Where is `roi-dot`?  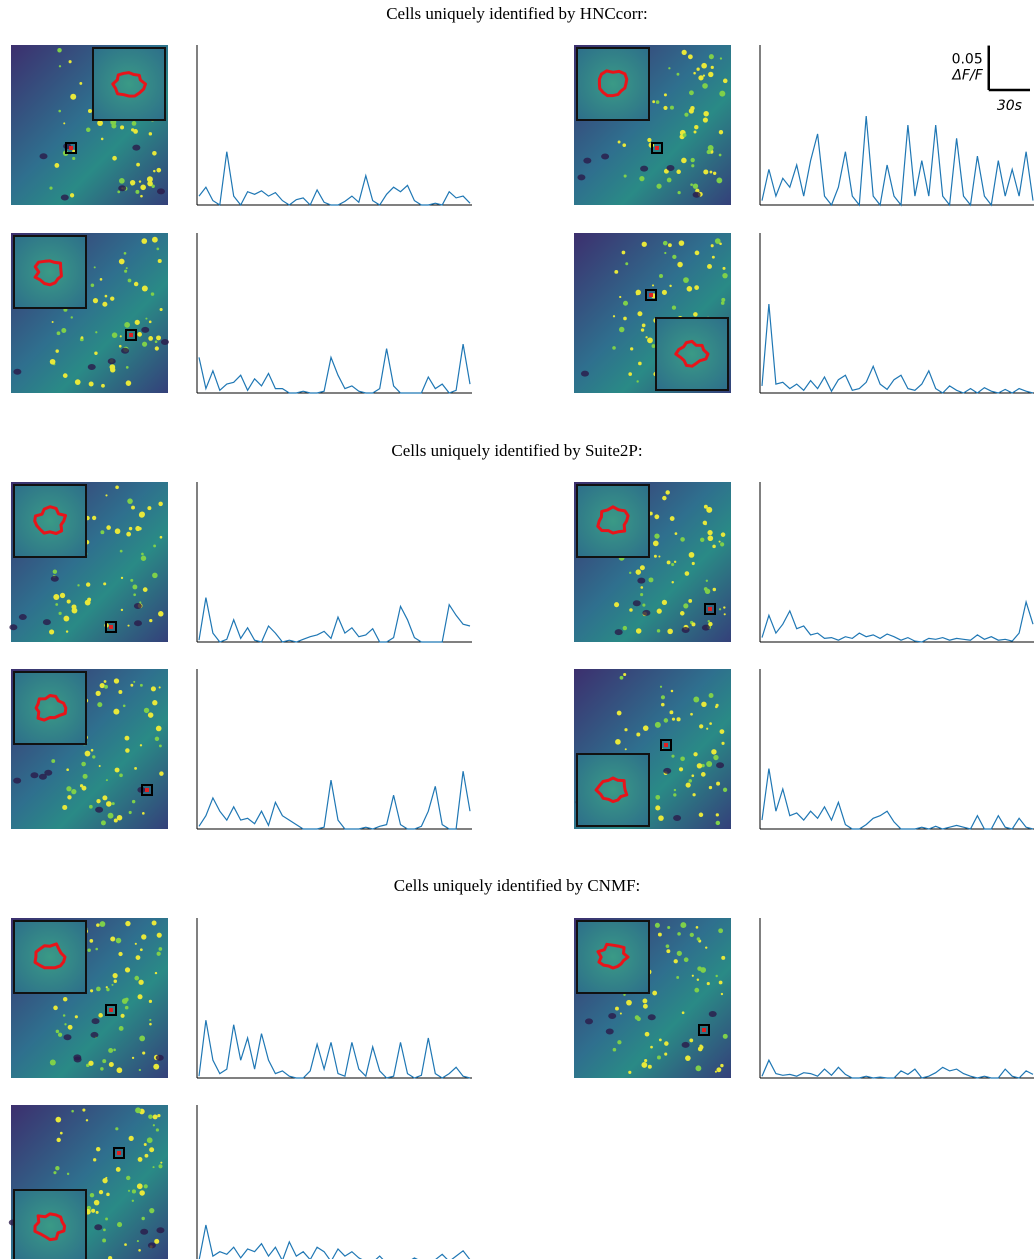
roi-dot is located at coordinates (147, 790).